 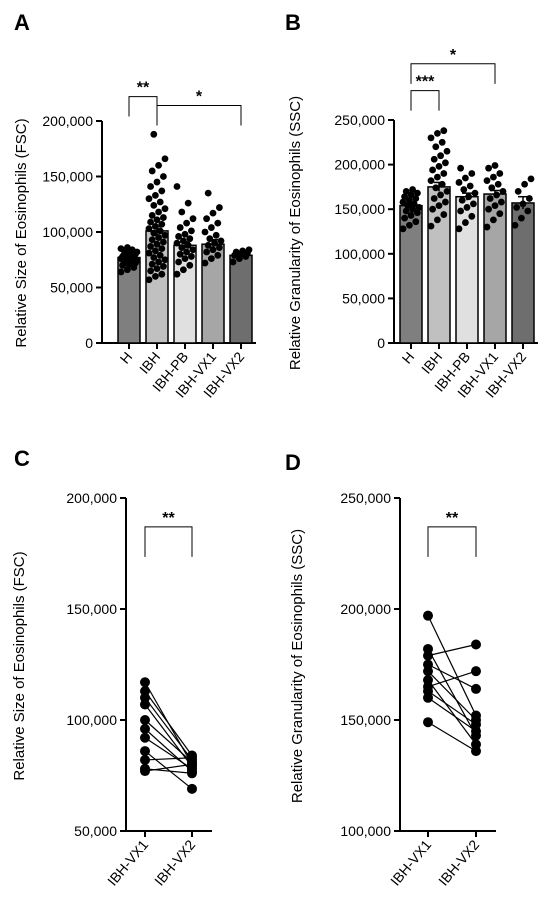 I want to click on y-tick-label: 0, so click(x=381, y=343).